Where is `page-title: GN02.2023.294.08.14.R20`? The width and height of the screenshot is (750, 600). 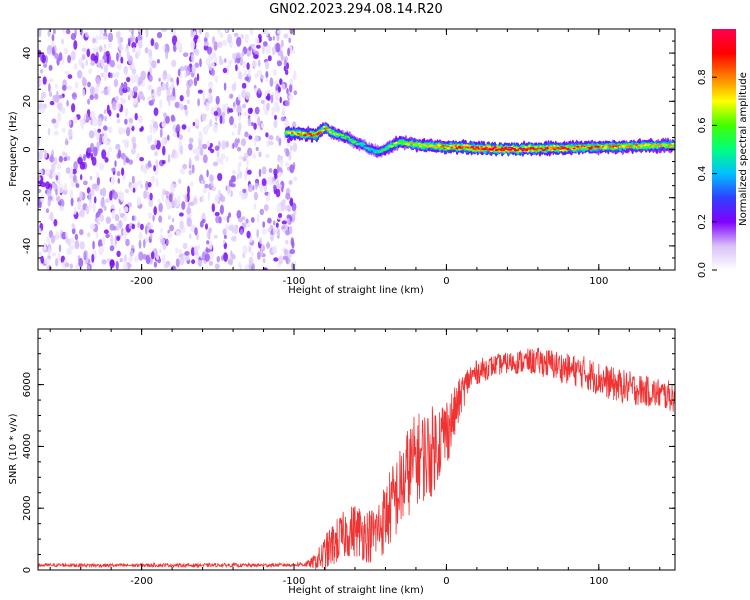
page-title: GN02.2023.294.08.14.R20 is located at coordinates (356, 9).